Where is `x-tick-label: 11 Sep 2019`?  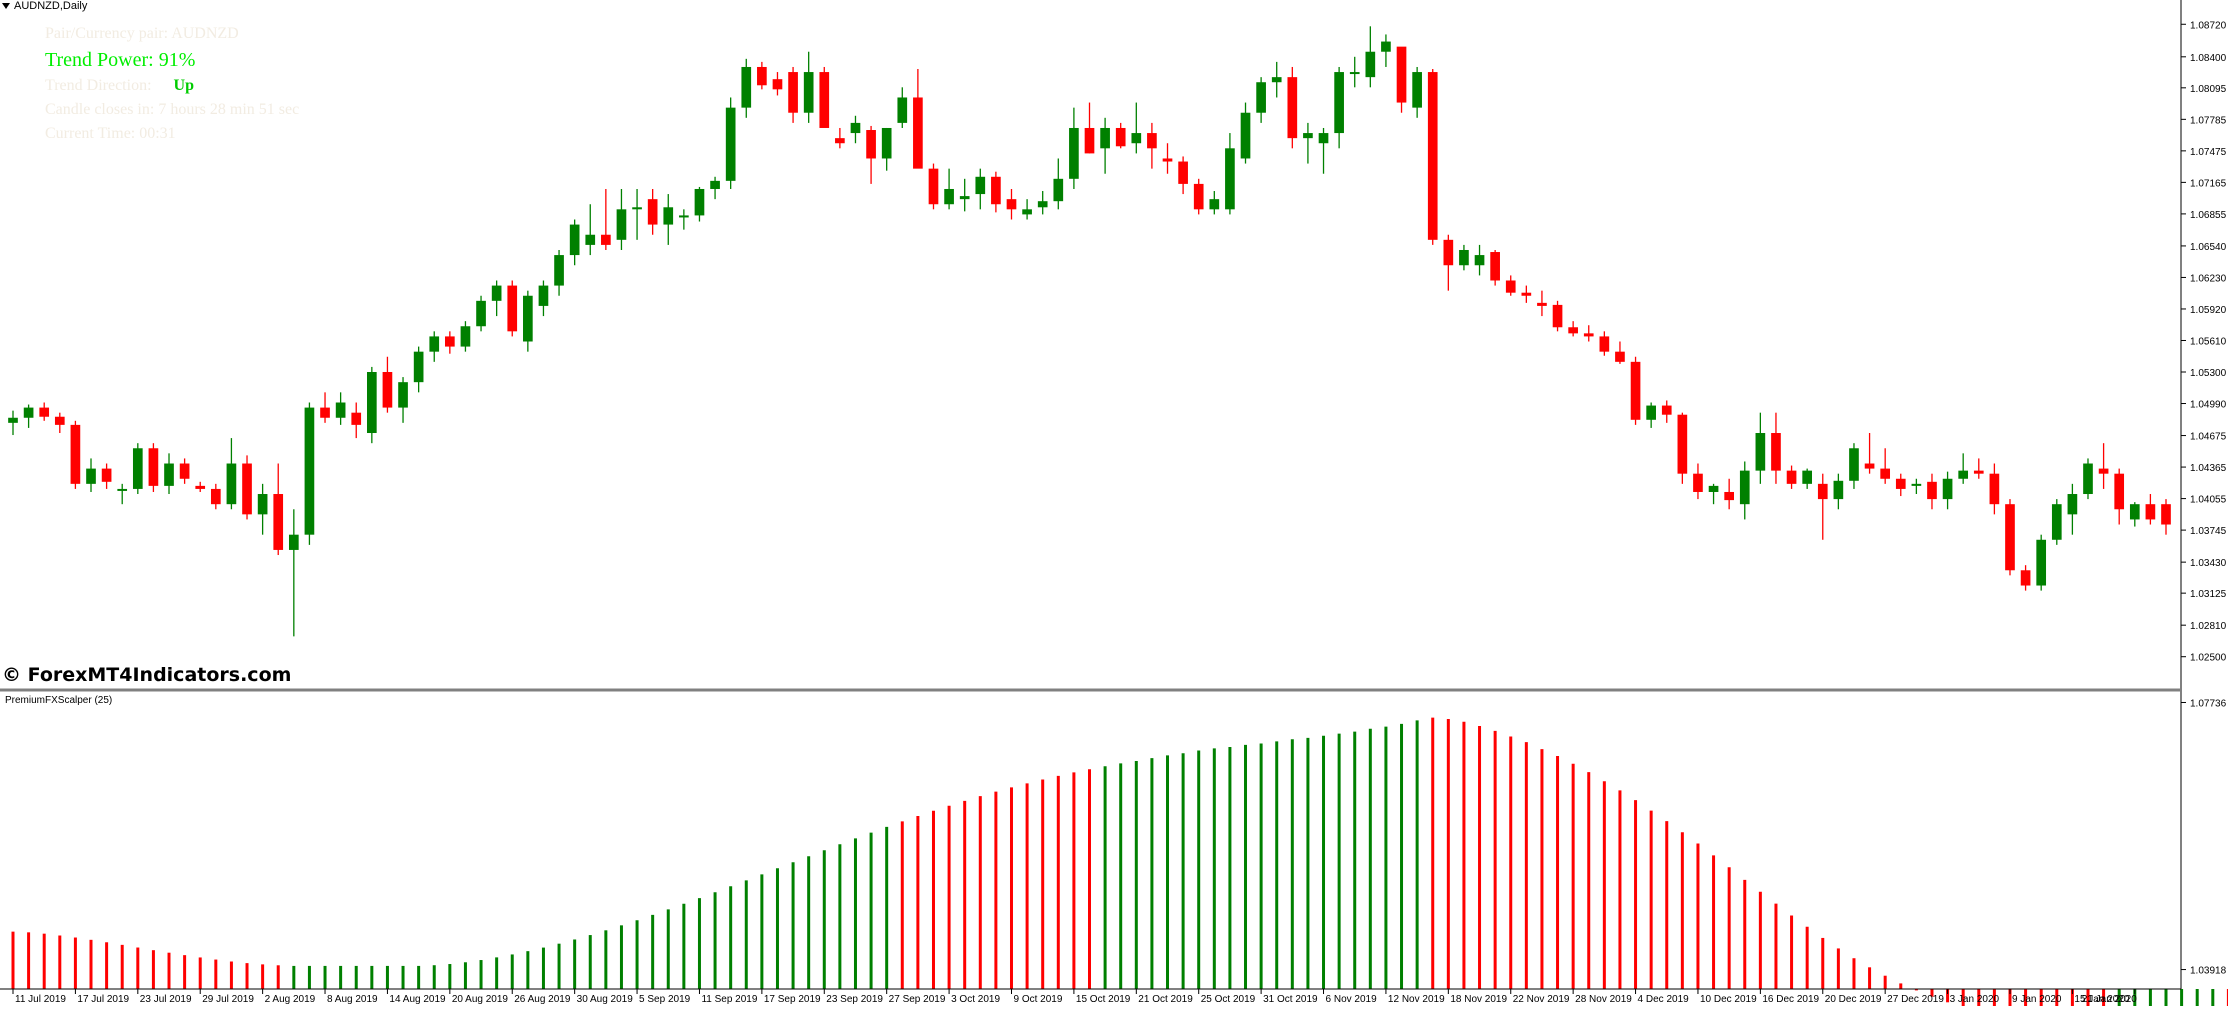 x-tick-label: 11 Sep 2019 is located at coordinates (729, 999).